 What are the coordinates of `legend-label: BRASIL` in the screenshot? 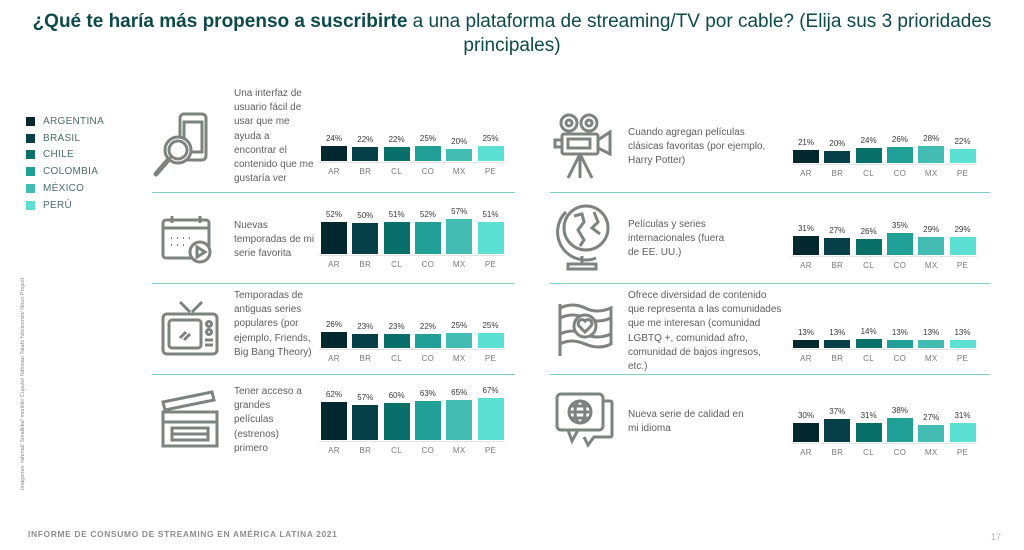 It's located at (62, 138).